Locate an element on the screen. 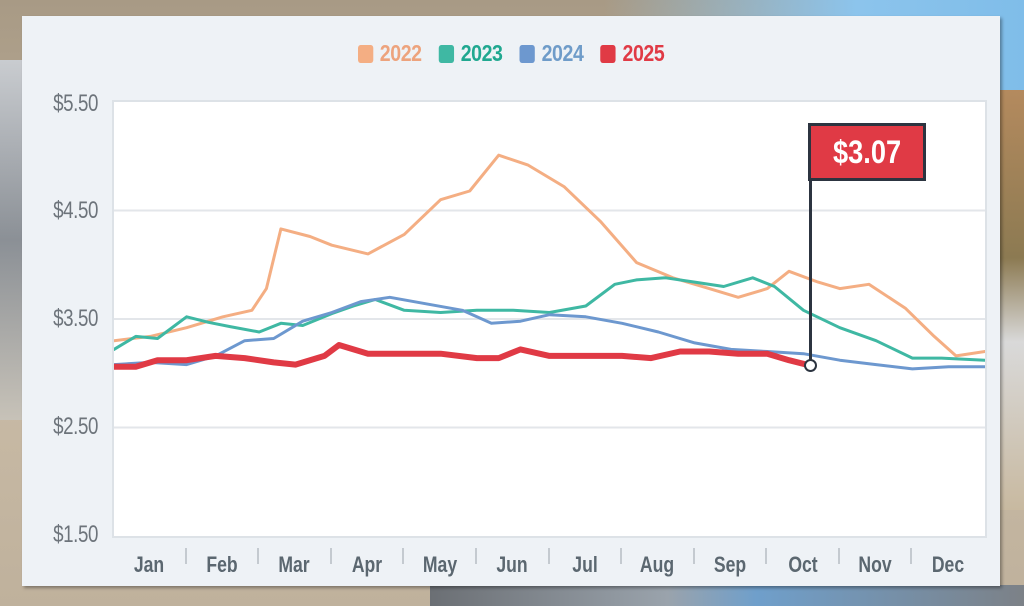  x-tick-label: Feb is located at coordinates (222, 564).